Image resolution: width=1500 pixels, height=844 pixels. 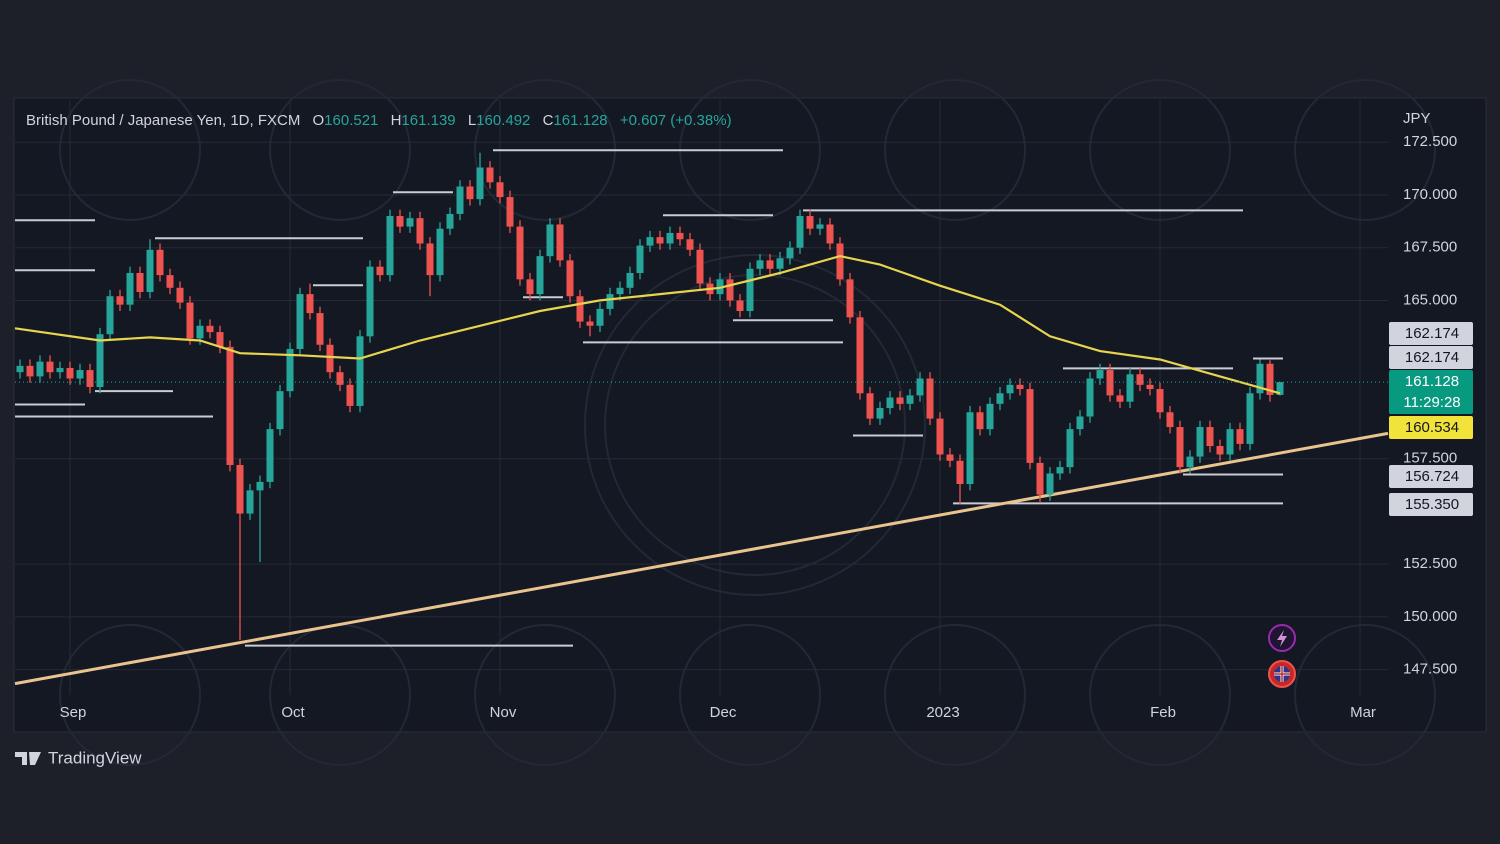 I want to click on x-tick-label: 2023, so click(x=942, y=712).